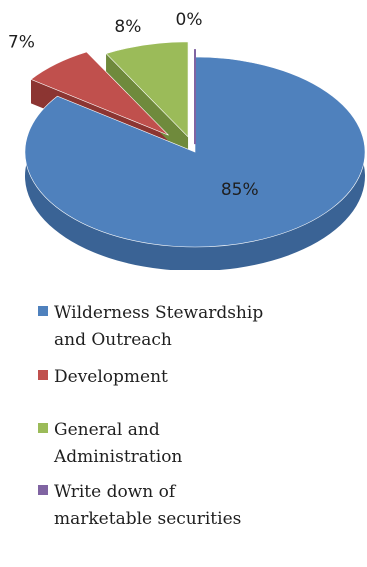 This screenshot has width=367, height=567. I want to click on legend-item: General and Administration, so click(198, 444).